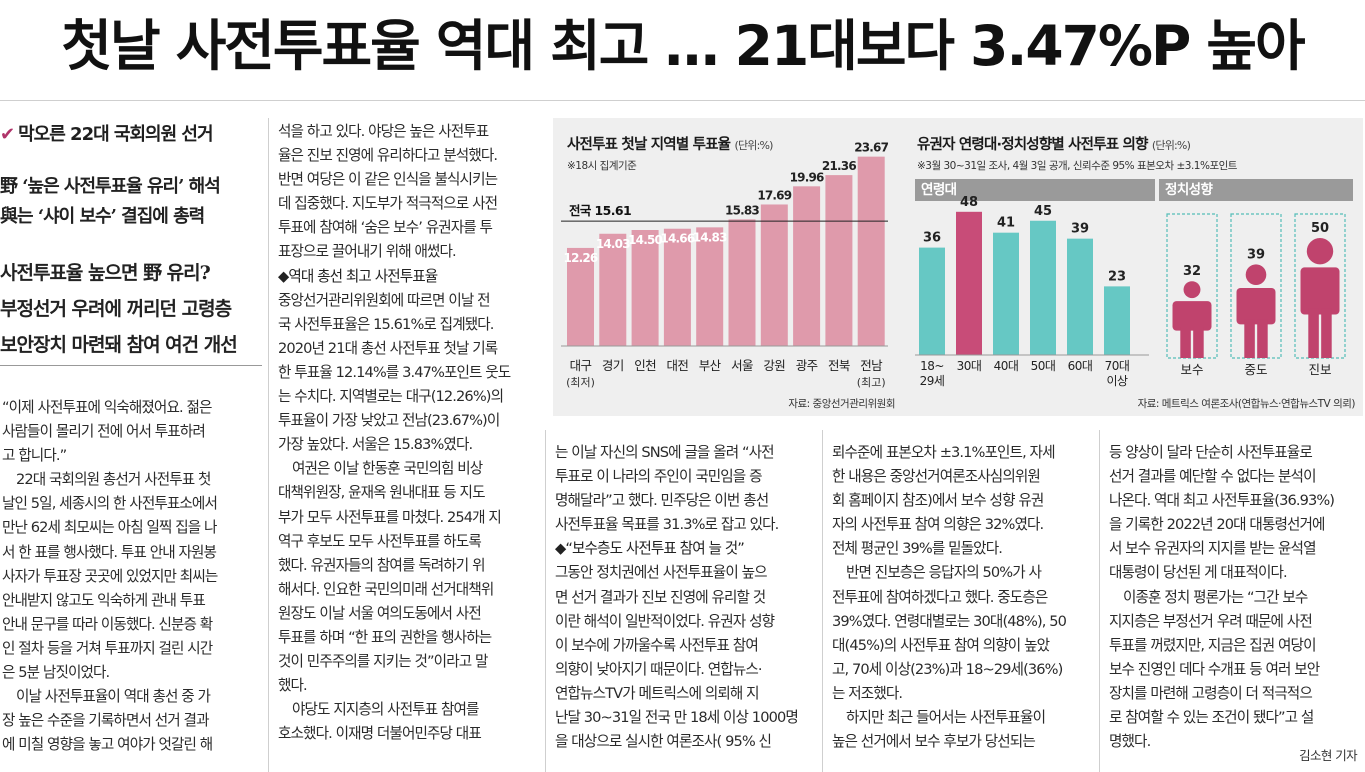 The image size is (1365, 772). I want to click on subhead-line: 보안장치 마련돼 참여 여건 개선, so click(119, 345).